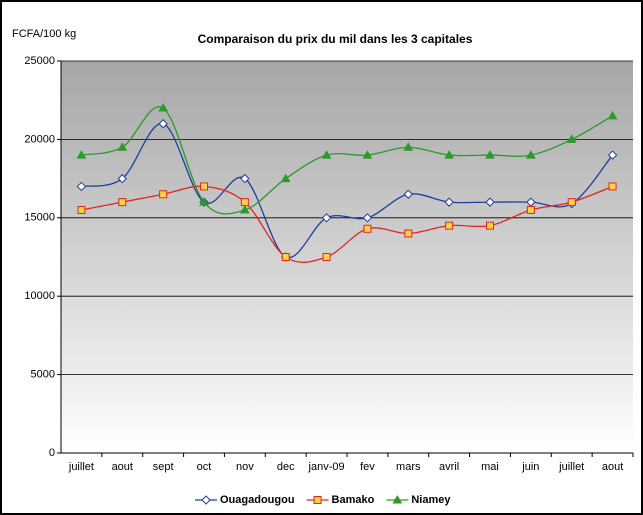 Image resolution: width=643 pixels, height=515 pixels. Describe the element at coordinates (286, 467) in the screenshot. I see `x-tick-label: dec` at that location.